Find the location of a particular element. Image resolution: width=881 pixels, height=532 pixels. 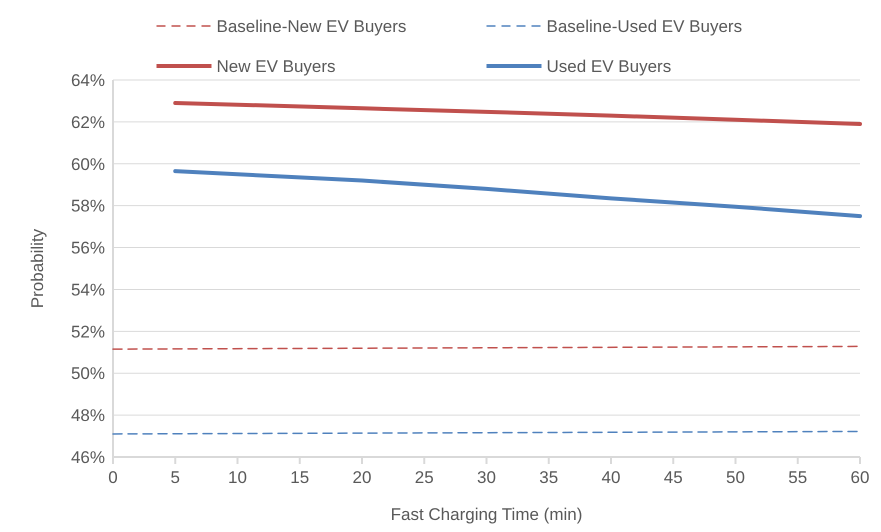

y-tick-label: 56% is located at coordinates (87, 248).